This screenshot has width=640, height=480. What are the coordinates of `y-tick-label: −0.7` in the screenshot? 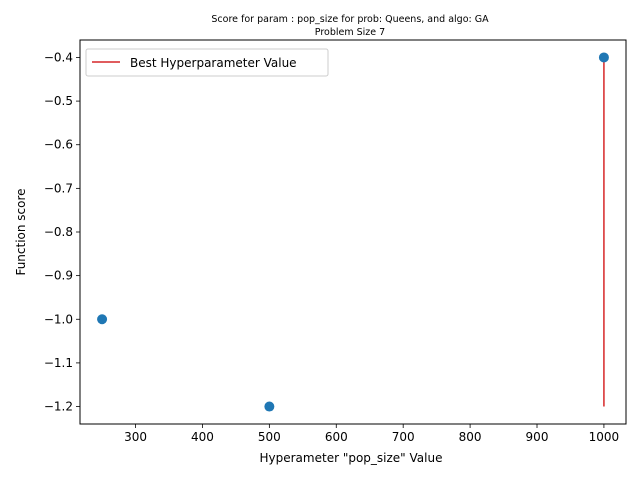 It's located at (58, 188).